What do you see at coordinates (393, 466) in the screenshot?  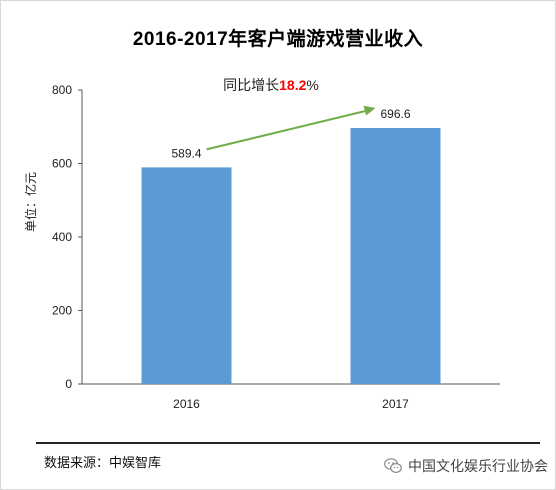 I see `wechat-icon` at bounding box center [393, 466].